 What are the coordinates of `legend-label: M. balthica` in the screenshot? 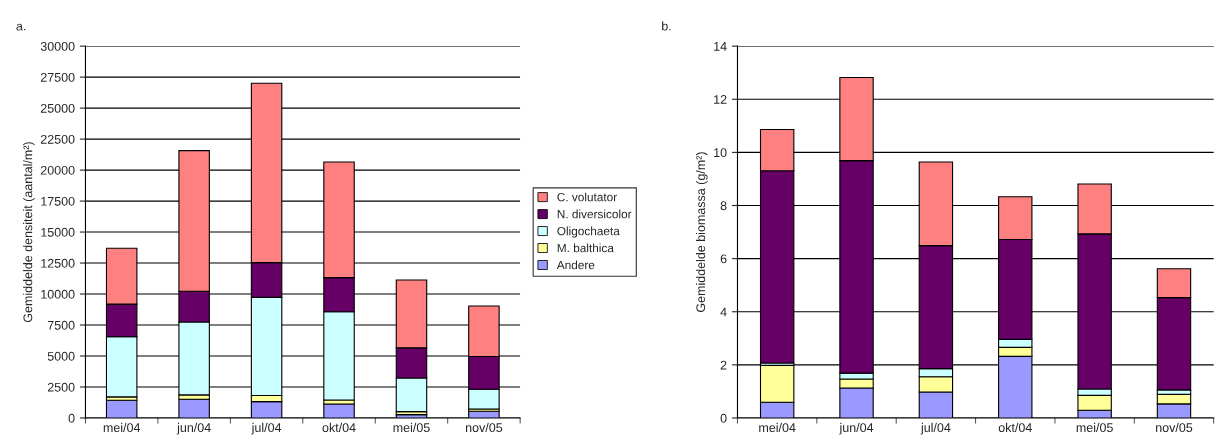 It's located at (585, 248).